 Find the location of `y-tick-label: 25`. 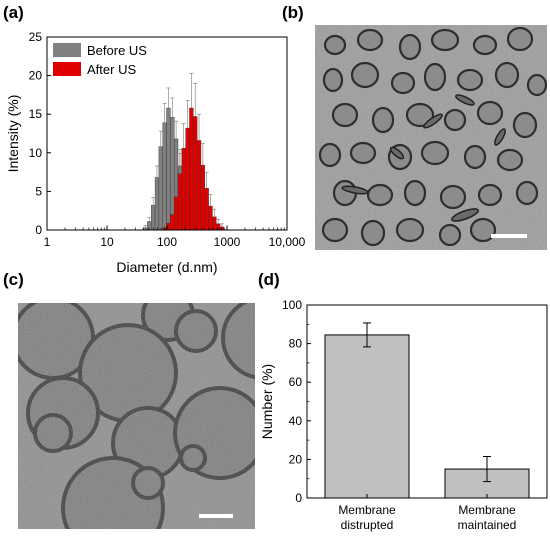

y-tick-label: 25 is located at coordinates (36, 37).